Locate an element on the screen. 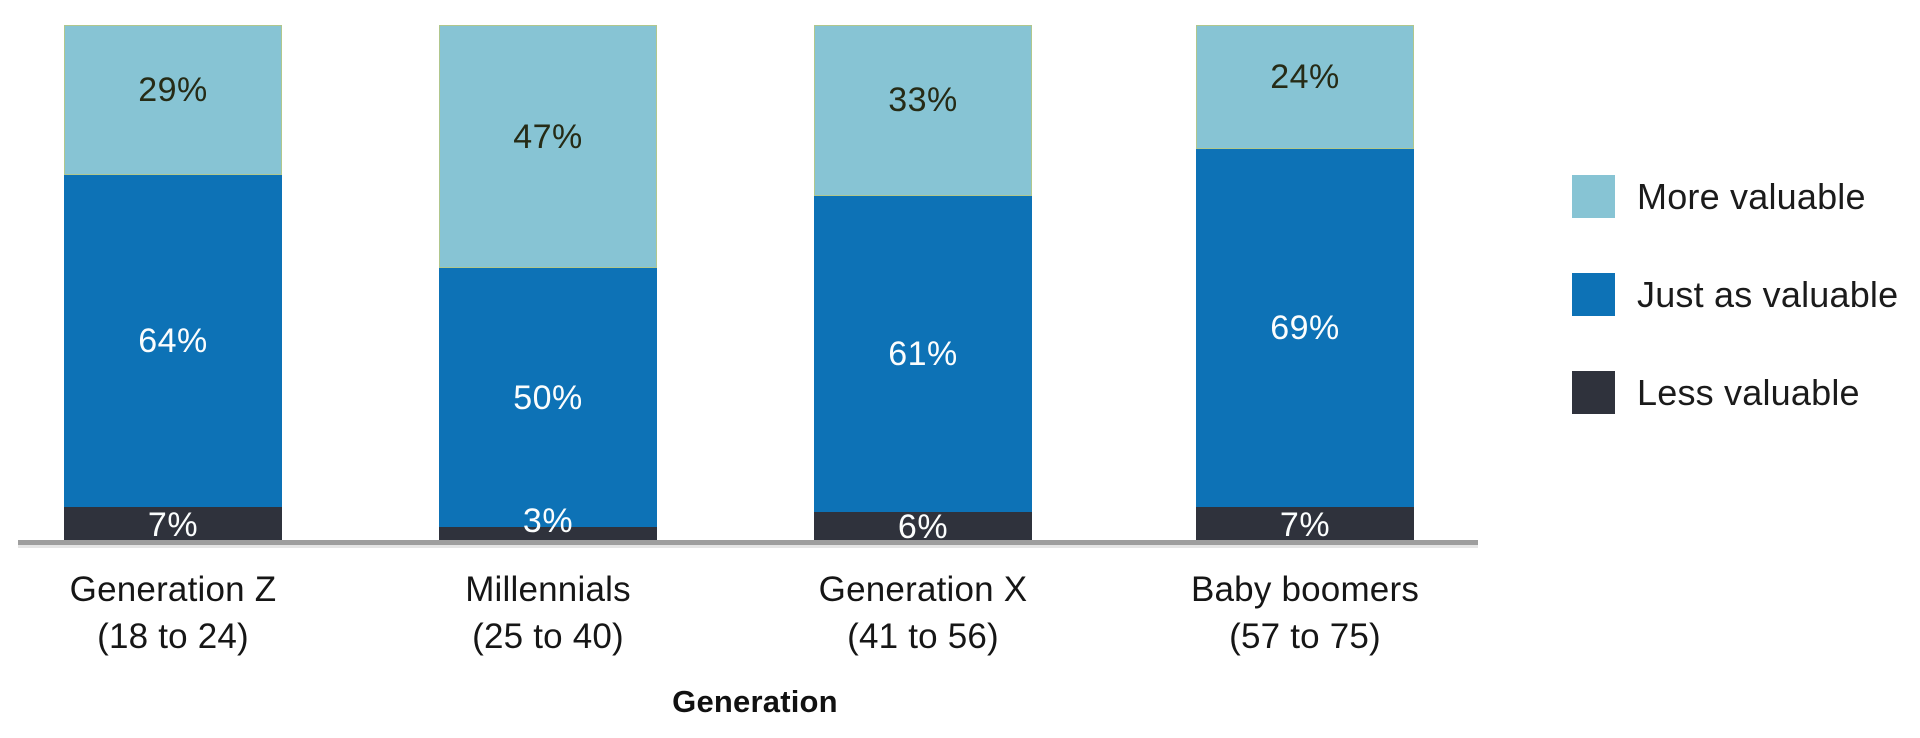 The height and width of the screenshot is (738, 1920). category-age-range: (18 to 24) is located at coordinates (173, 636).